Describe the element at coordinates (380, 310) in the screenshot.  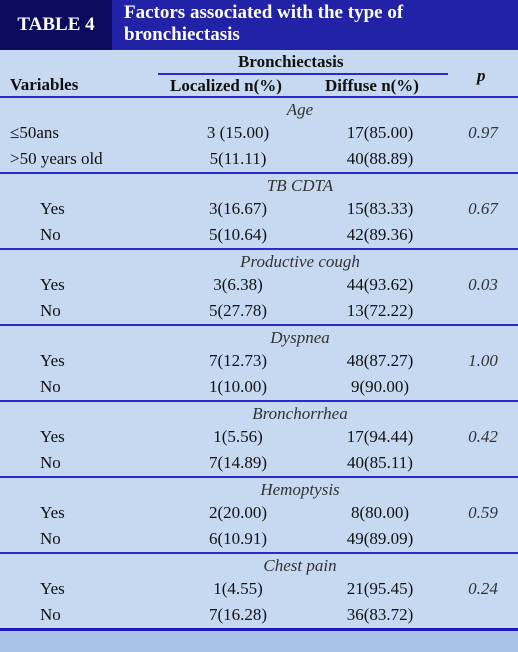
I see `value-cell: 13(72.22)` at that location.